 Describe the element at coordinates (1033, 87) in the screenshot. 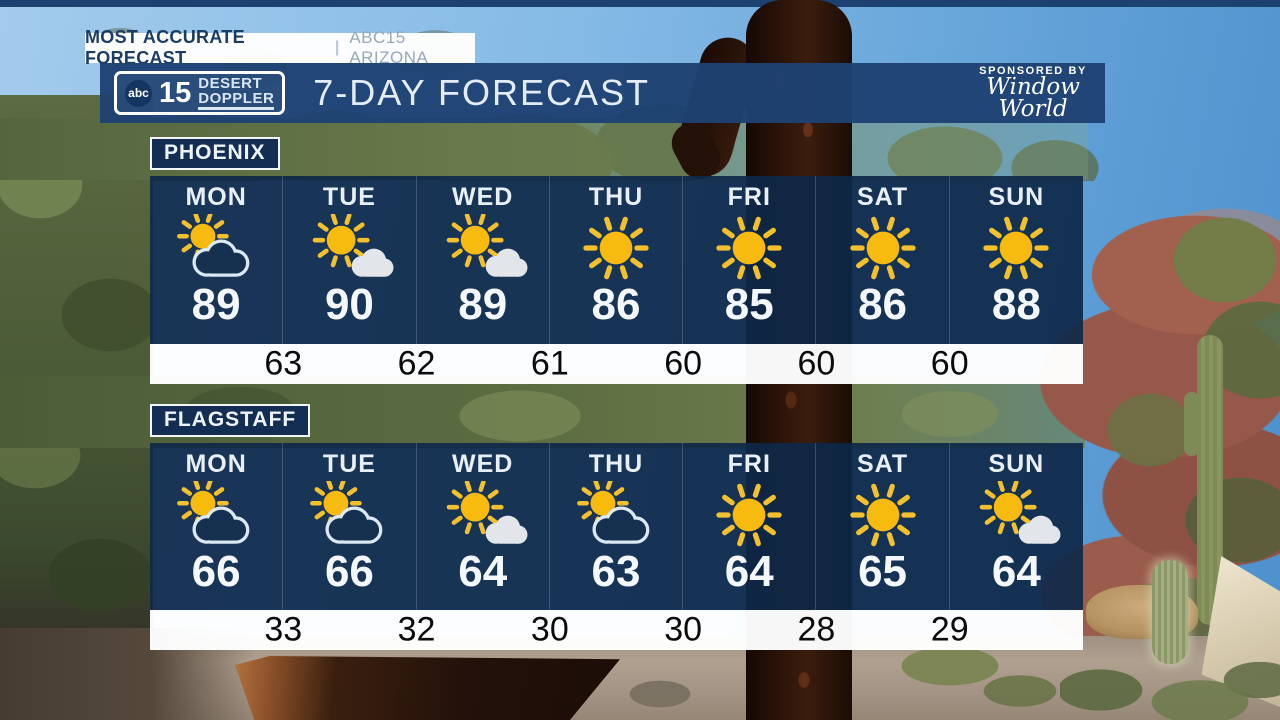

I see `sponsor-name-line1: Window` at that location.